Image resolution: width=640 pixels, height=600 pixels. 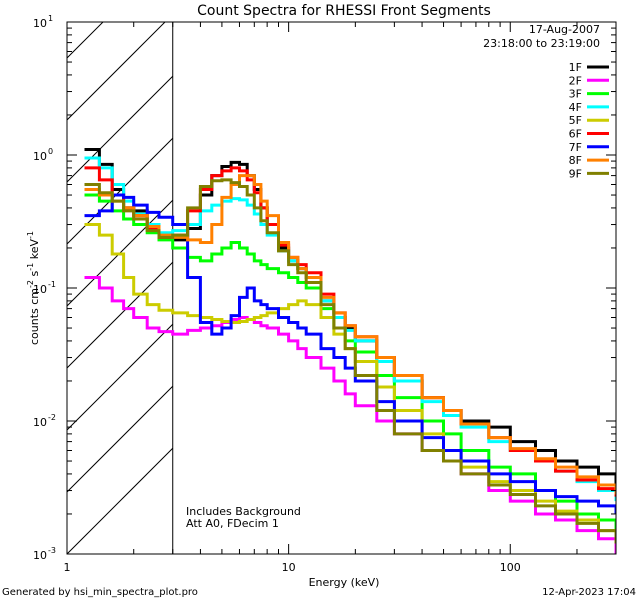 I want to click on chart-title: Count Spectra for RHESSI Front Segments, so click(x=344, y=11).